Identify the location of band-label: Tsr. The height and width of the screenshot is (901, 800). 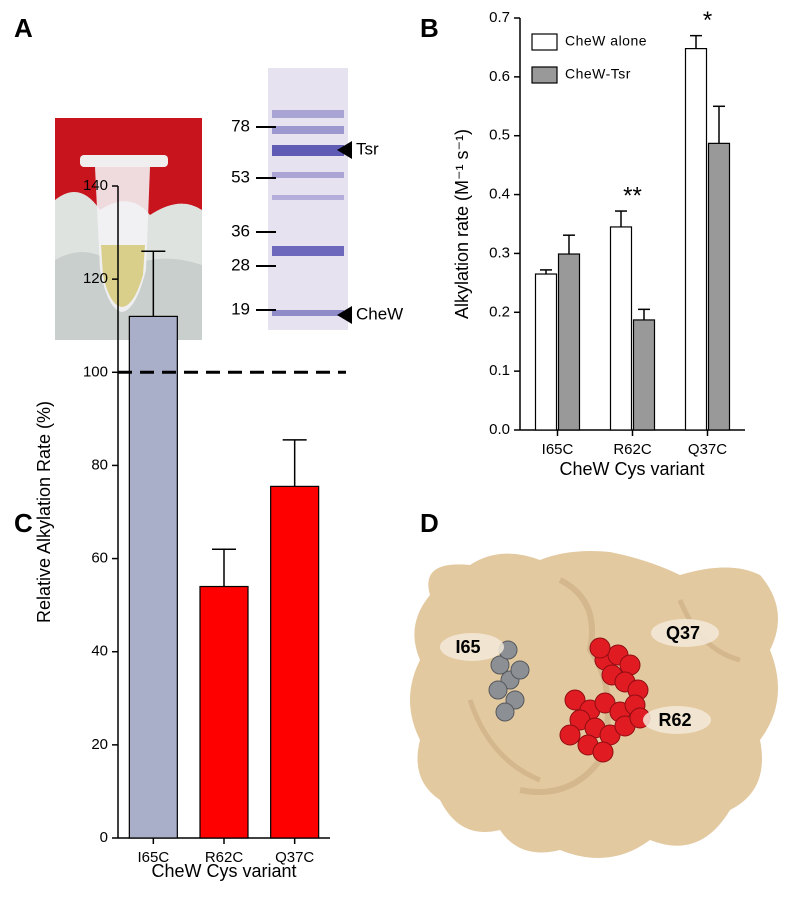
(367, 148).